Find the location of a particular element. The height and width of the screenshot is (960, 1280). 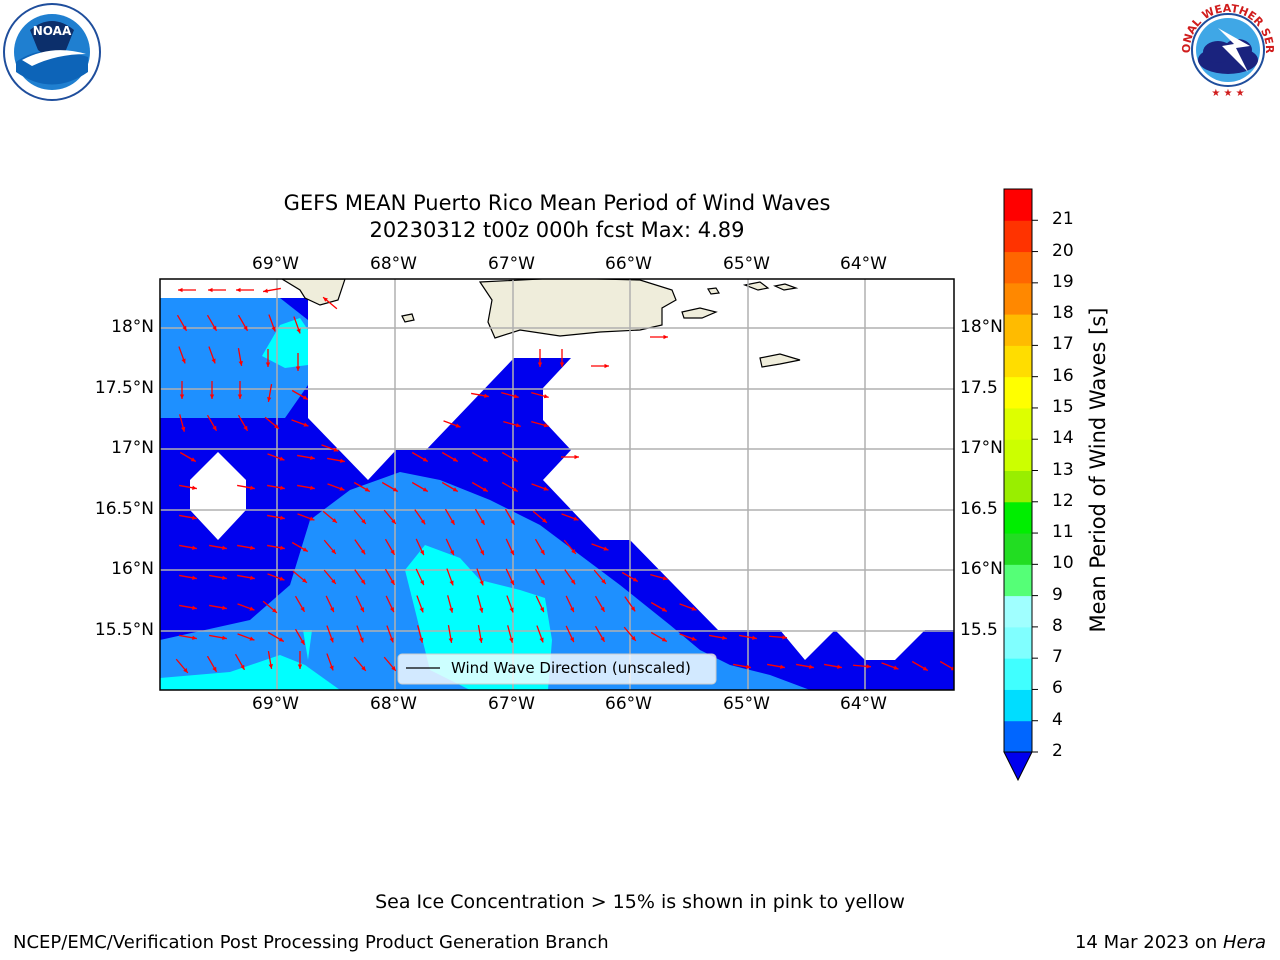

lat-label-right: 18°N is located at coordinates (981, 327).